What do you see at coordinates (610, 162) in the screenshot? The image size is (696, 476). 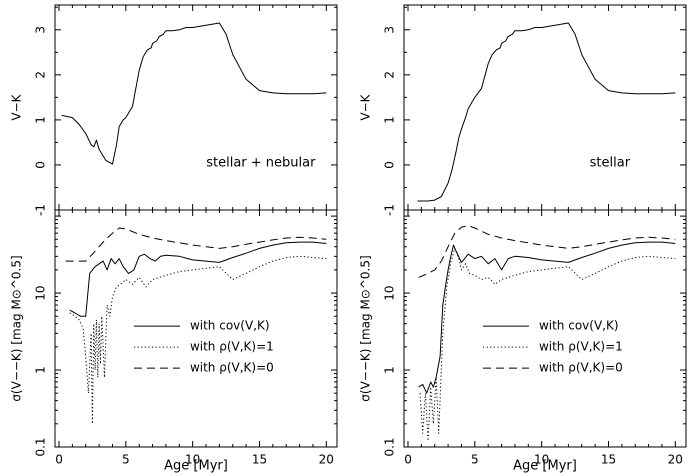 I see `panel-annotation: stellar` at bounding box center [610, 162].